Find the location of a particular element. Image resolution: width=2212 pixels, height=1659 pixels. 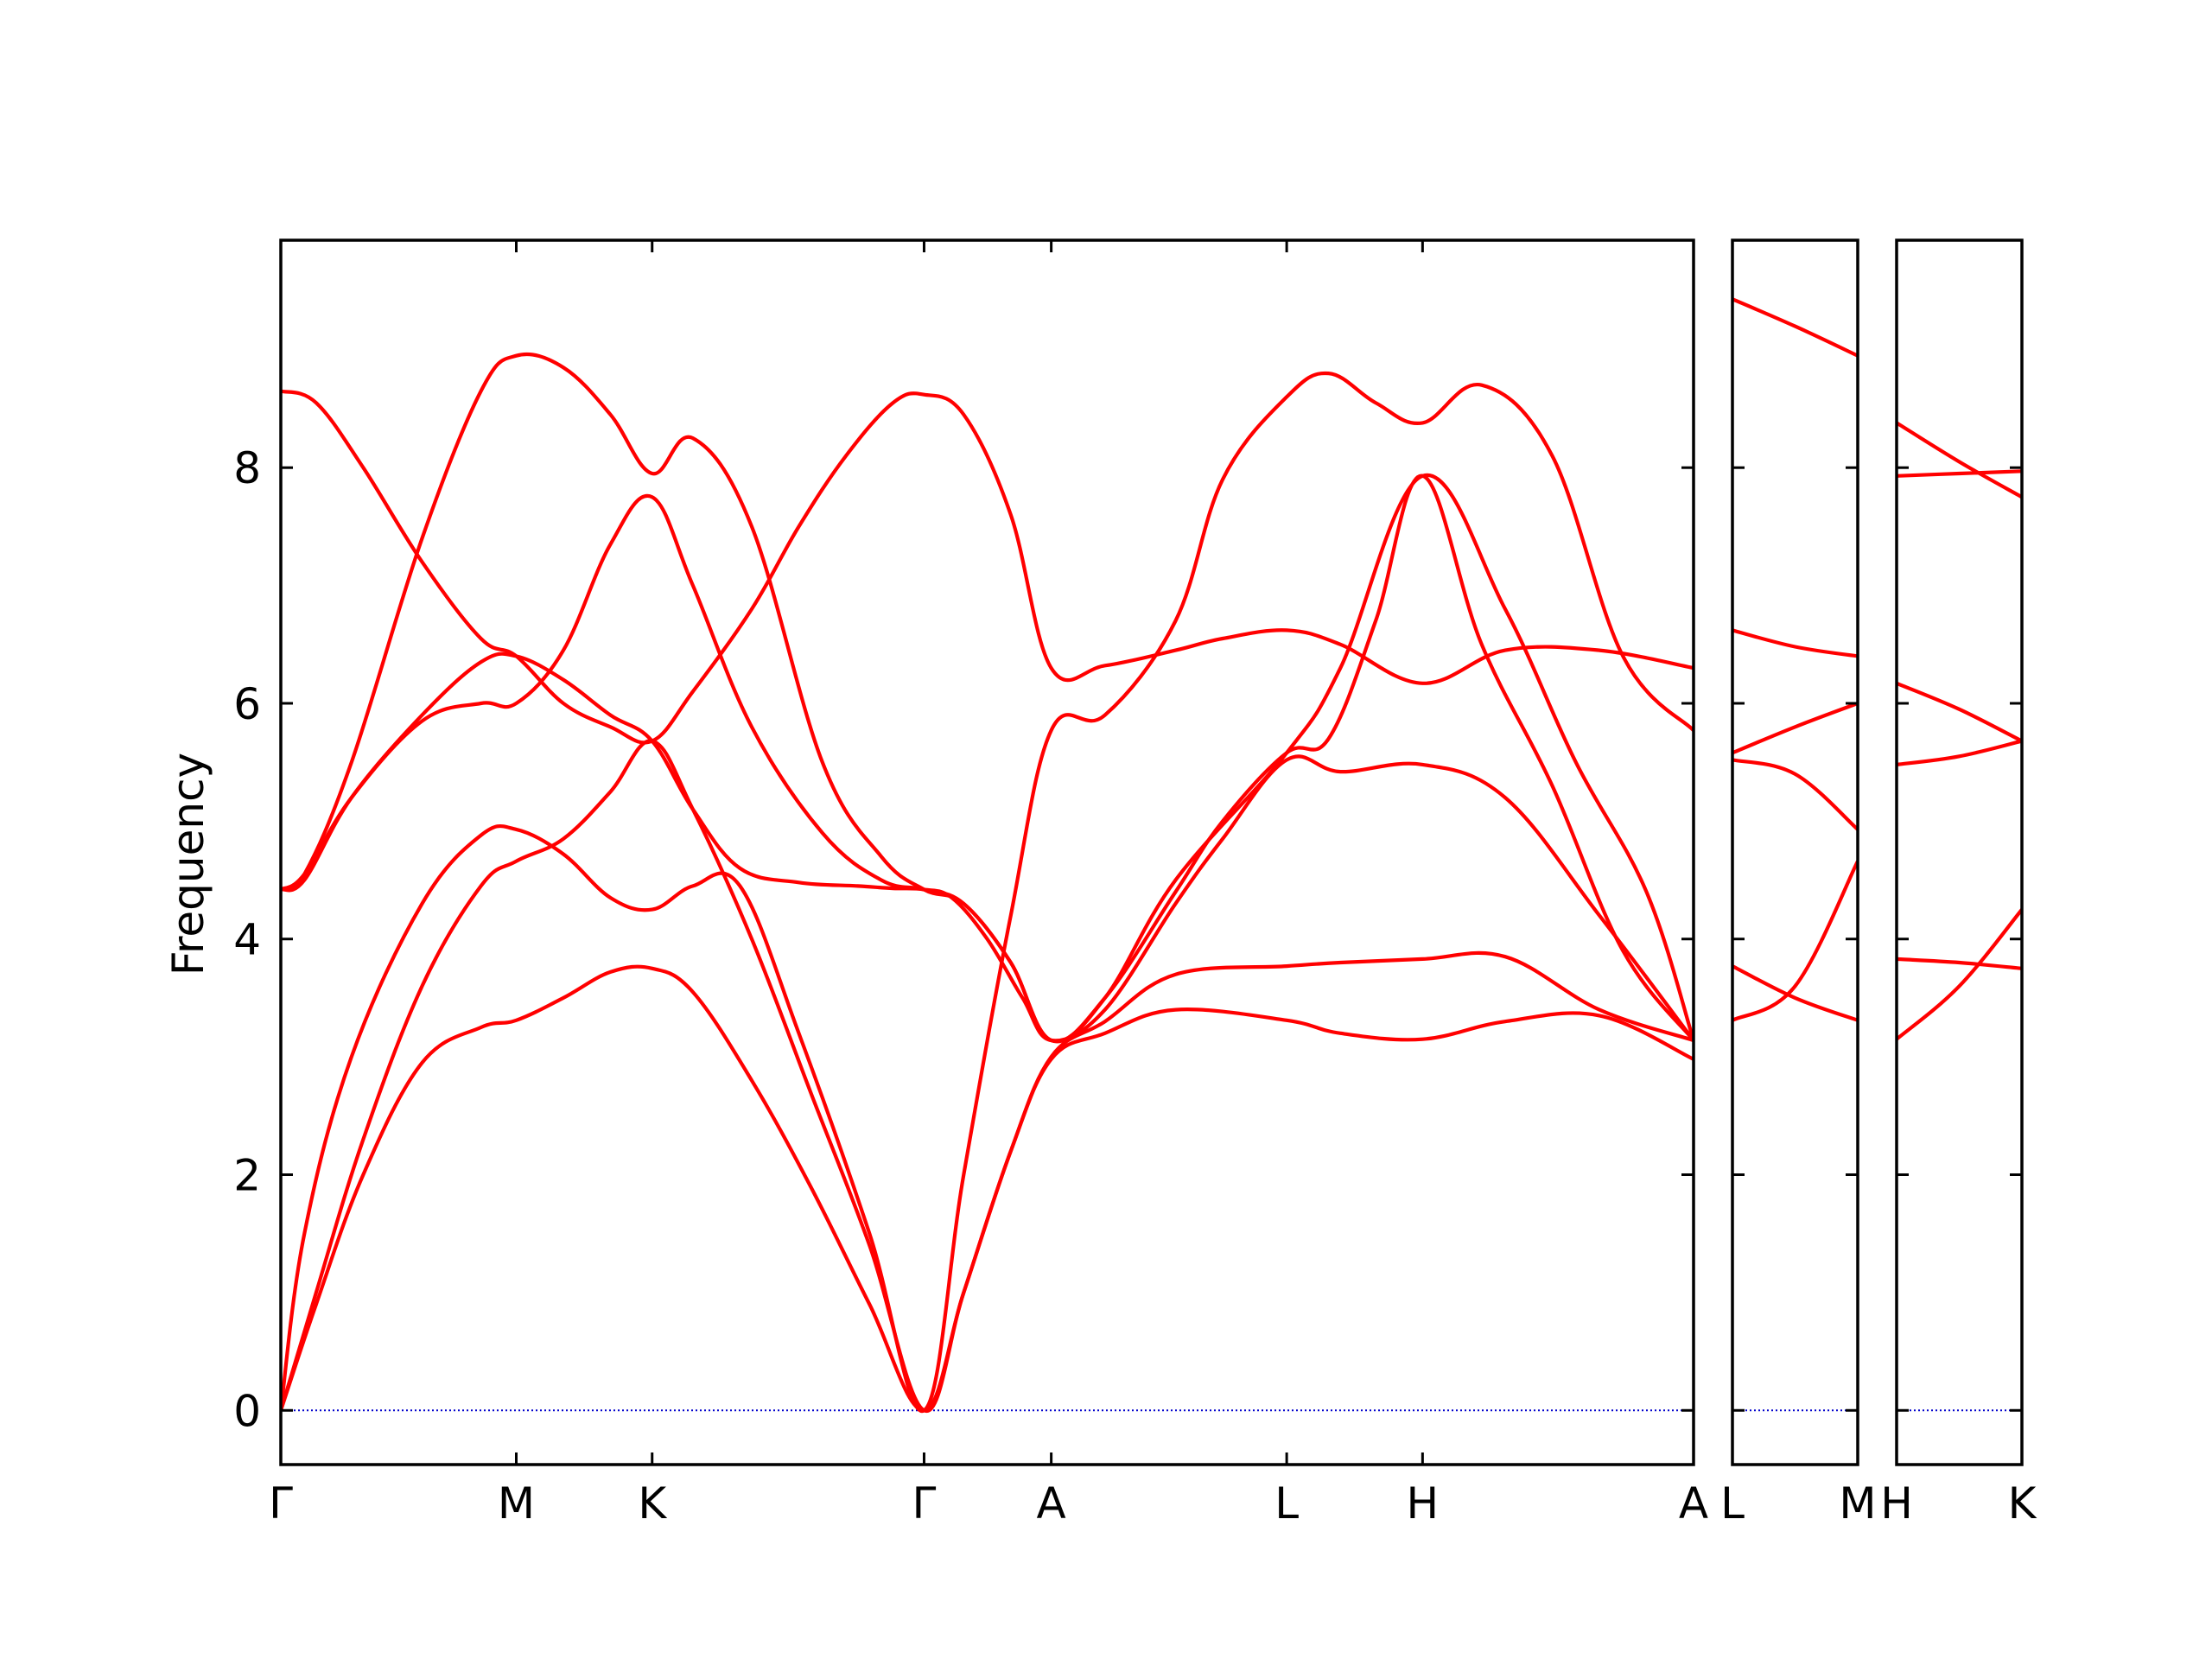

y-tick-label: 0 is located at coordinates (247, 1411).